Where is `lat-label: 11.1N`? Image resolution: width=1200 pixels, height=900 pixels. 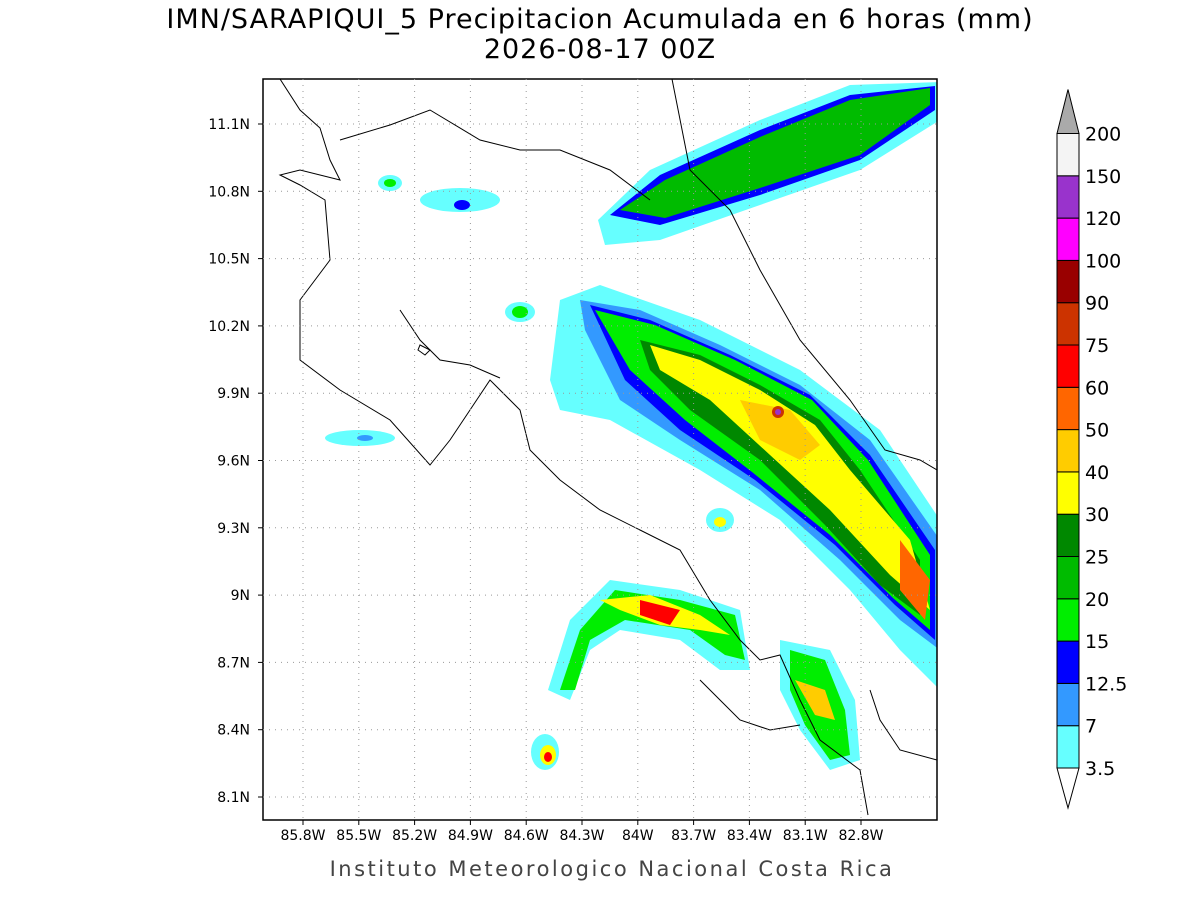
lat-label: 11.1N is located at coordinates (229, 125).